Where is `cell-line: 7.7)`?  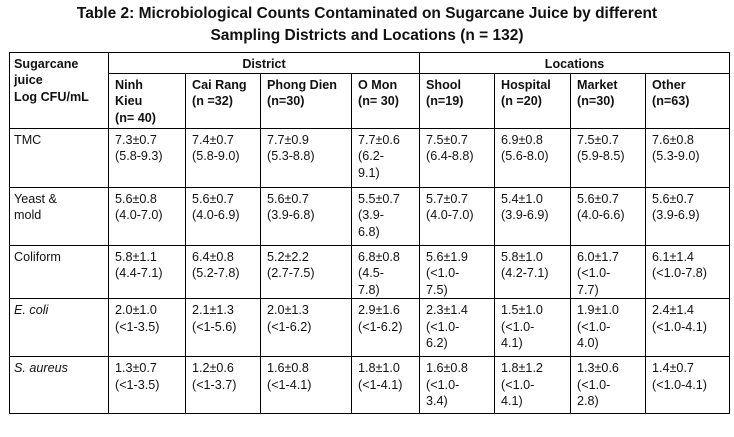
cell-line: 7.7) is located at coordinates (588, 289).